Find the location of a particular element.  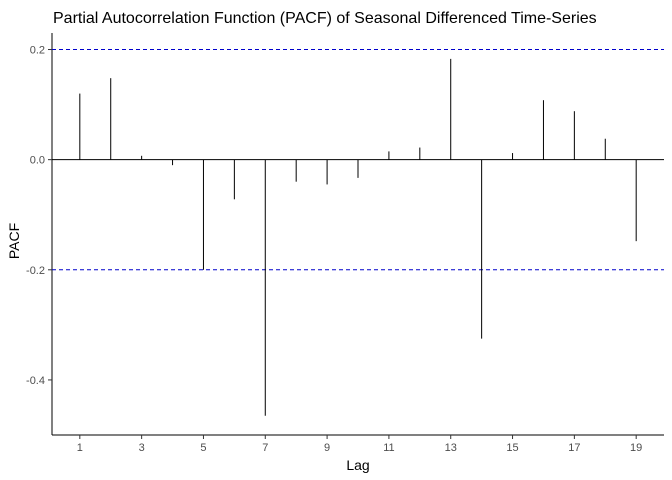

y-tick-label: 0.0 is located at coordinates (37, 161).